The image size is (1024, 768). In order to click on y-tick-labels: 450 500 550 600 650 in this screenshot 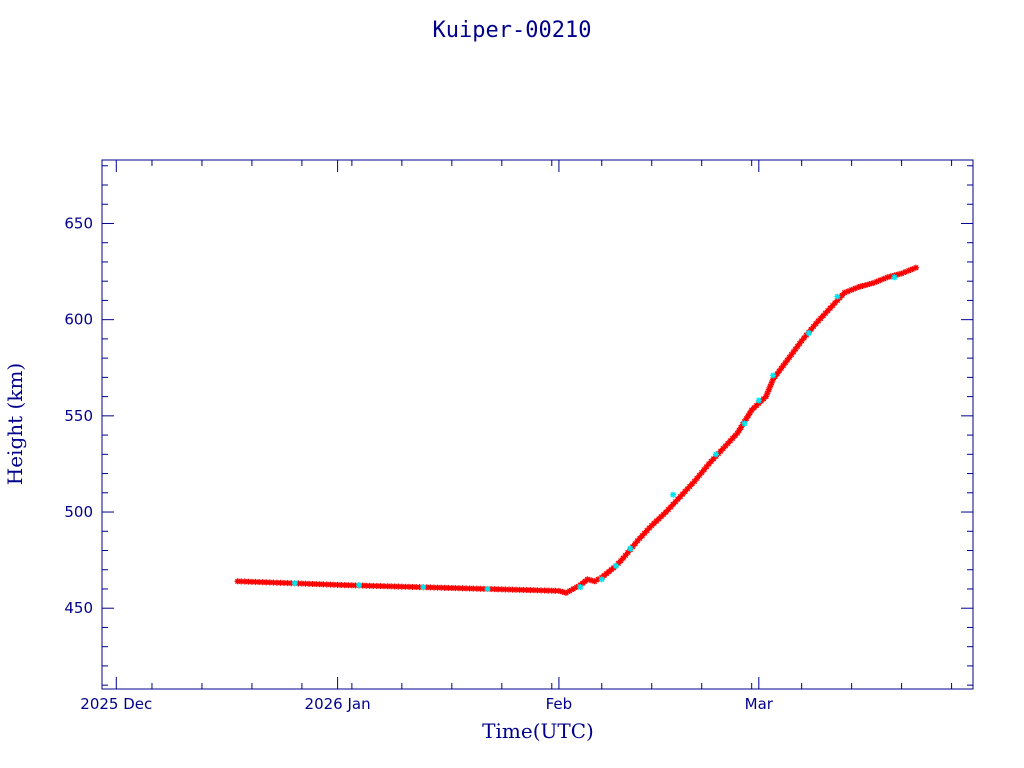, I will do `click(78, 415)`.